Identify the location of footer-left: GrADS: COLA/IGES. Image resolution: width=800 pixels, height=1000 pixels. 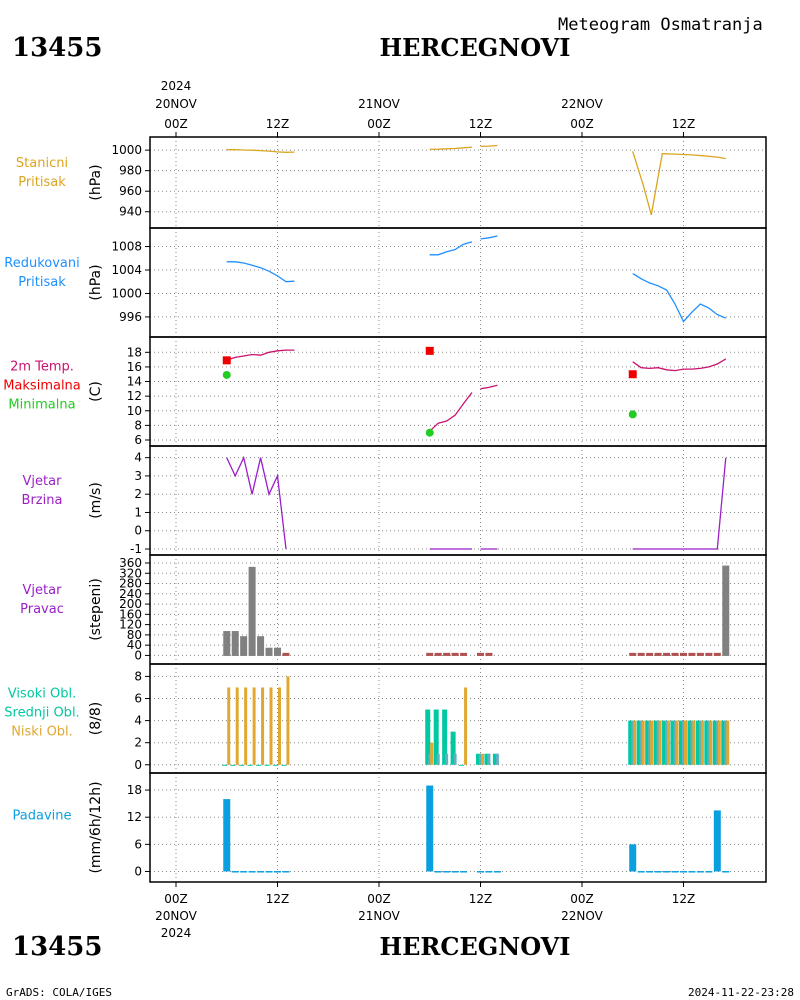
(59, 992).